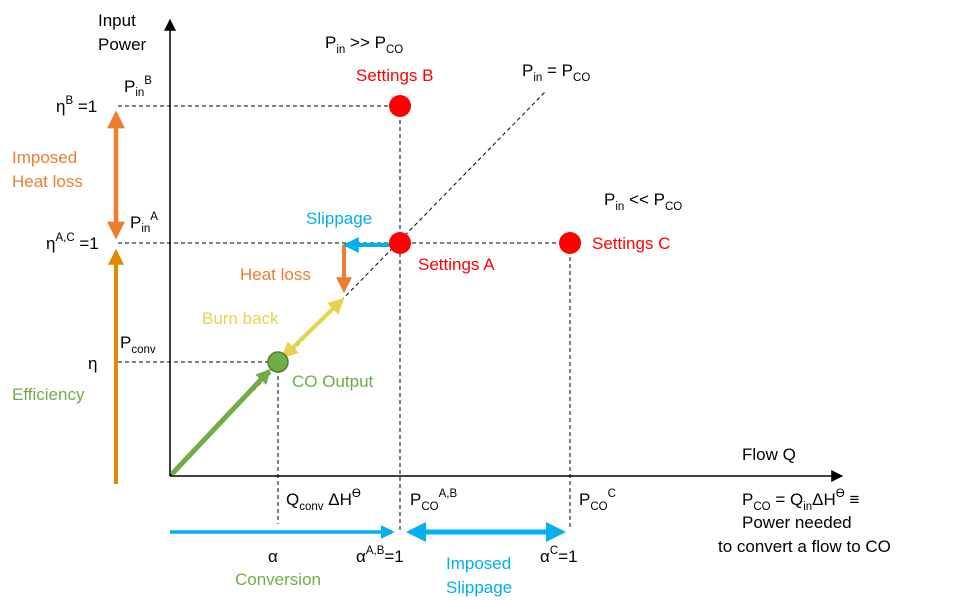 Image resolution: width=960 pixels, height=600 pixels. Describe the element at coordinates (144, 223) in the screenshot. I see `pin-a-label: PinA` at that location.